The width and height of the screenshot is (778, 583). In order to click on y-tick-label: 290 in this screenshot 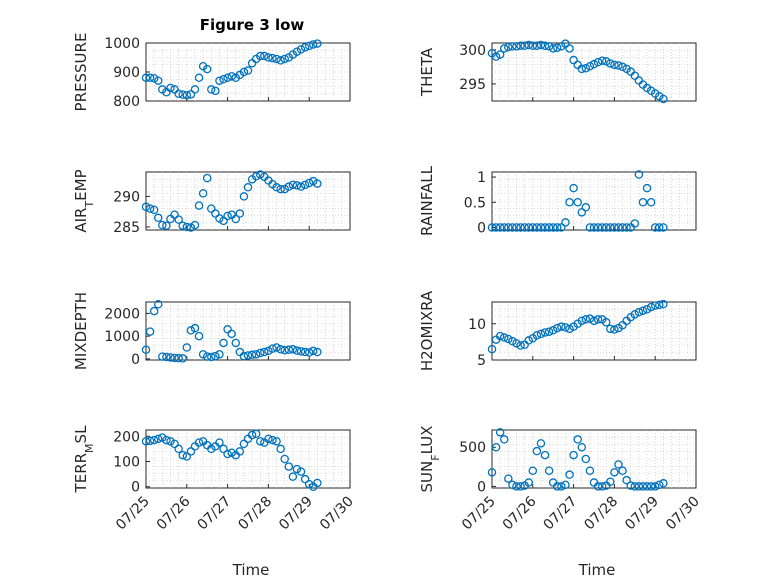, I will do `click(126, 197)`.